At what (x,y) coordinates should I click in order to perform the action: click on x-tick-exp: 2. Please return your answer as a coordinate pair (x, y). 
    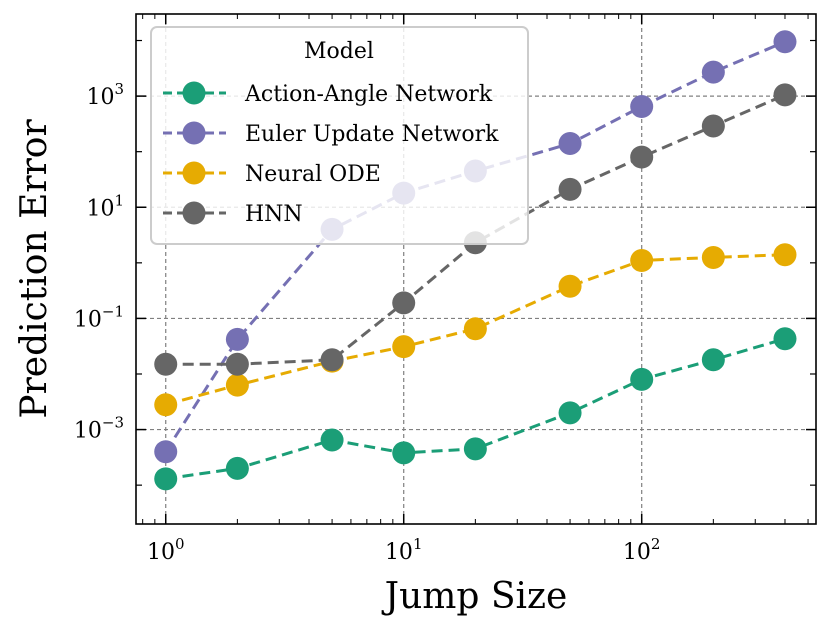
    Looking at the image, I should click on (656, 544).